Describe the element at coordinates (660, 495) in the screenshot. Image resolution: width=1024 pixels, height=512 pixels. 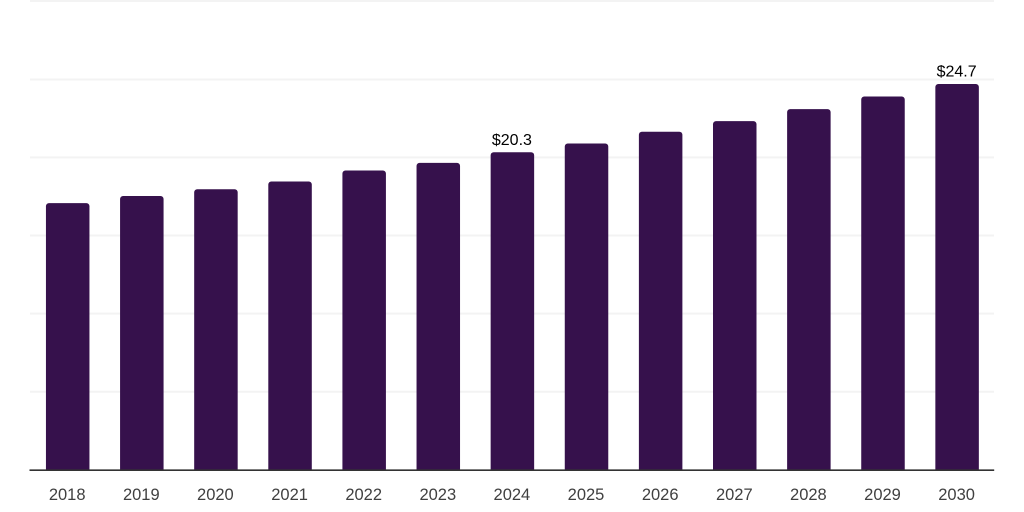
I see `svg-text: 2026` at that location.